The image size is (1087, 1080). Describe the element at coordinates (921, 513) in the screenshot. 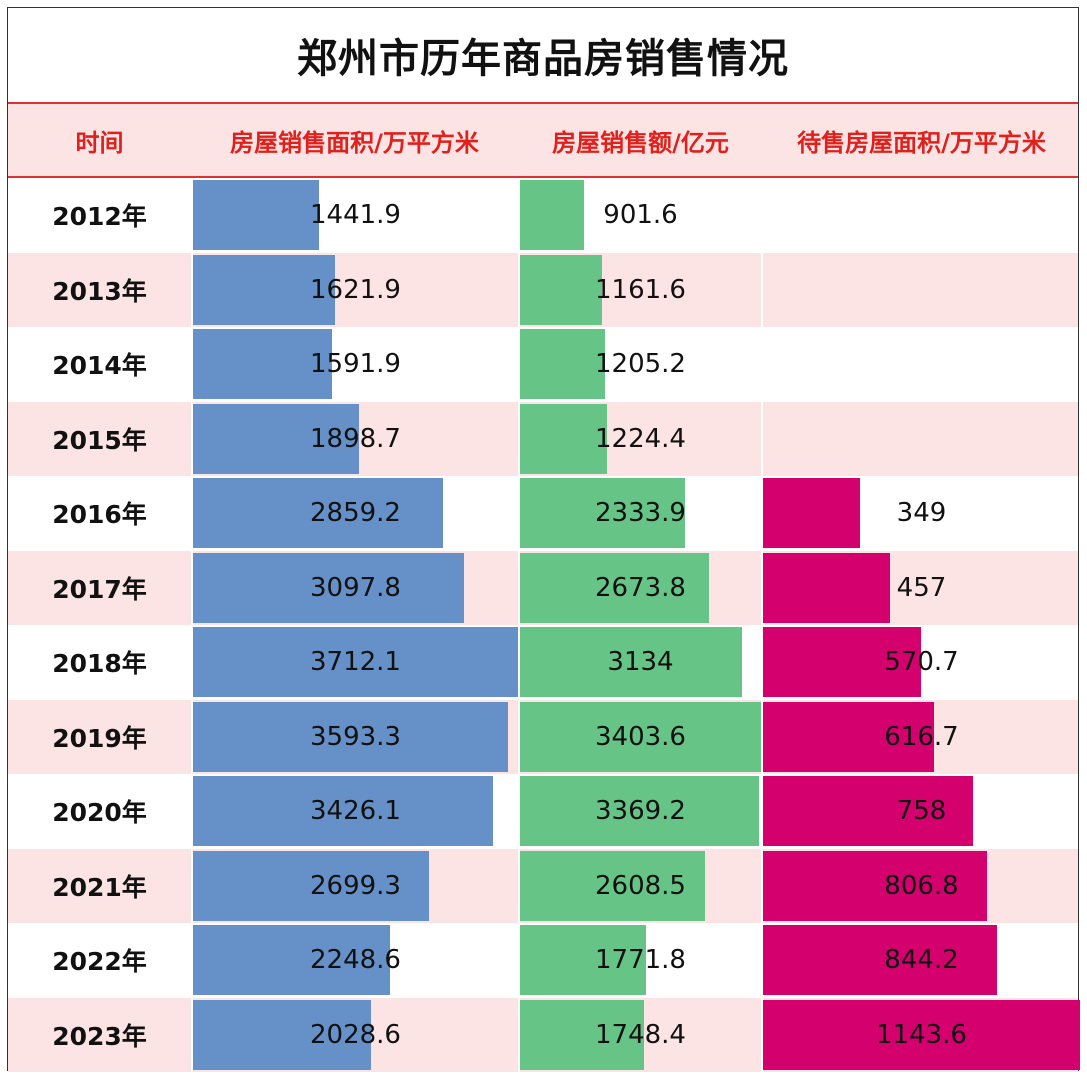

I see `unsold-area-value-label: 349` at that location.